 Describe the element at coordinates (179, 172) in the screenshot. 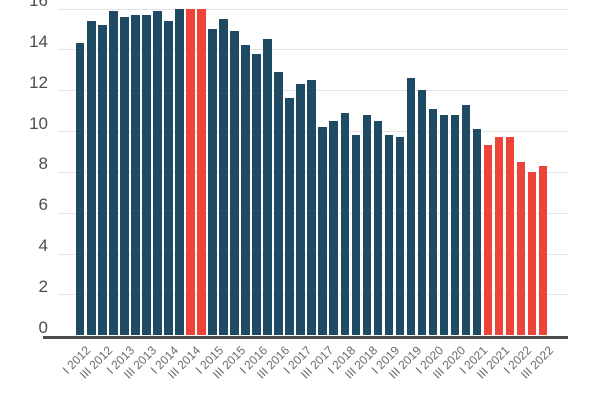

I see `bar-ii-2014` at that location.